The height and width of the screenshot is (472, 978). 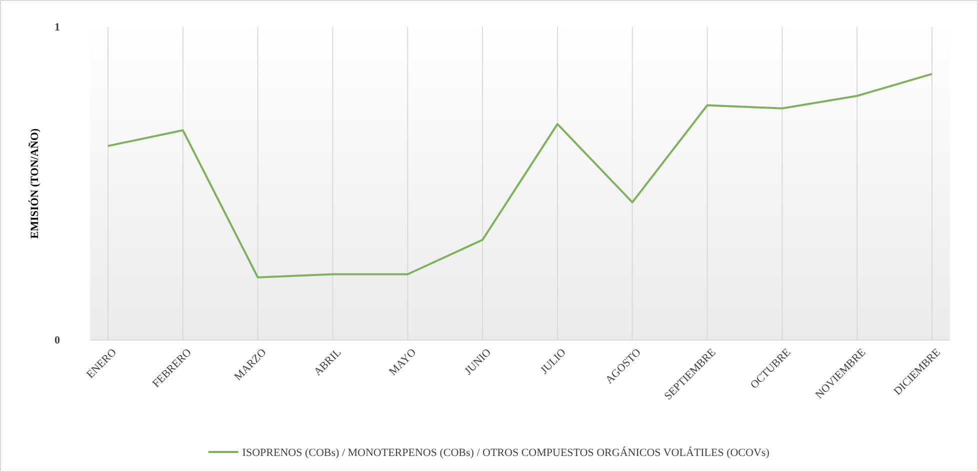 What do you see at coordinates (34, 183) in the screenshot?
I see `y-axis-title: EMISIÓN (TON/AÑO)` at bounding box center [34, 183].